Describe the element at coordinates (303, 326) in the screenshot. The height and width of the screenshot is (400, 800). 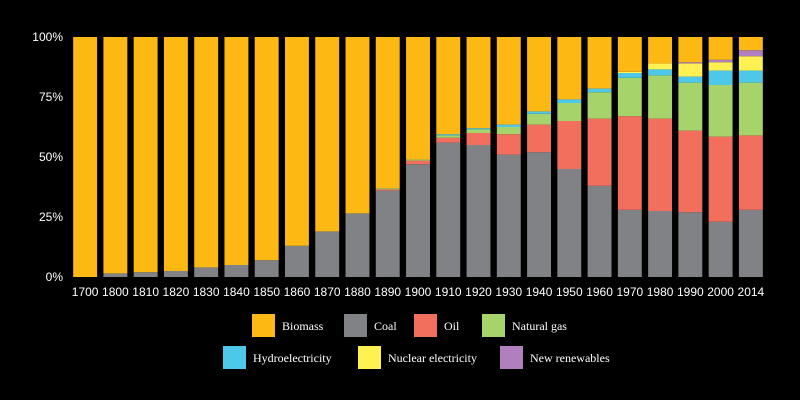
I see `legend-label-biomass: Biomass` at that location.